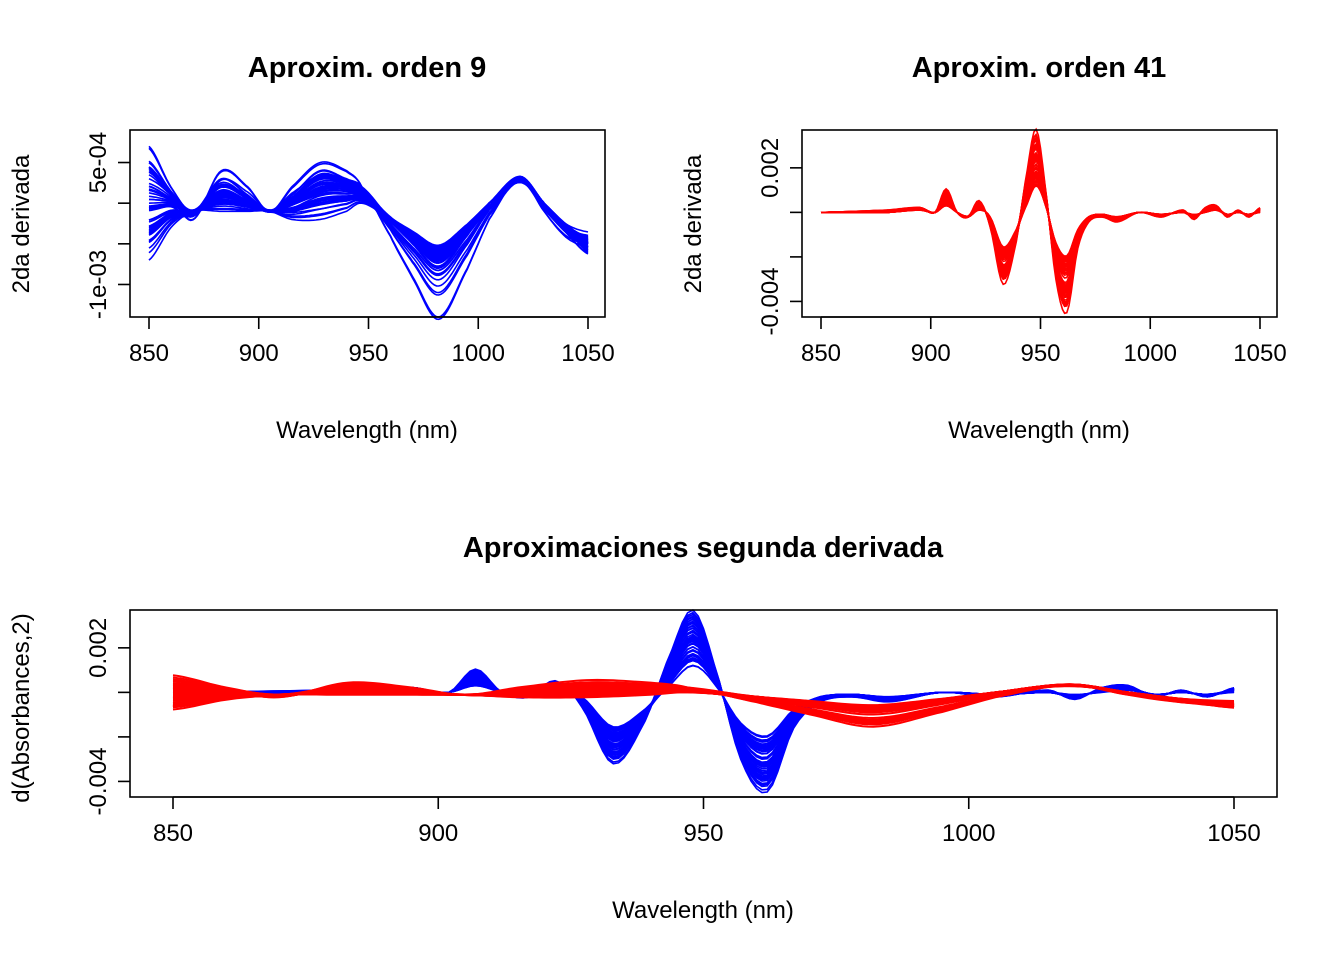  Describe the element at coordinates (98, 284) in the screenshot. I see `y-tick-label: -1e-03` at that location.